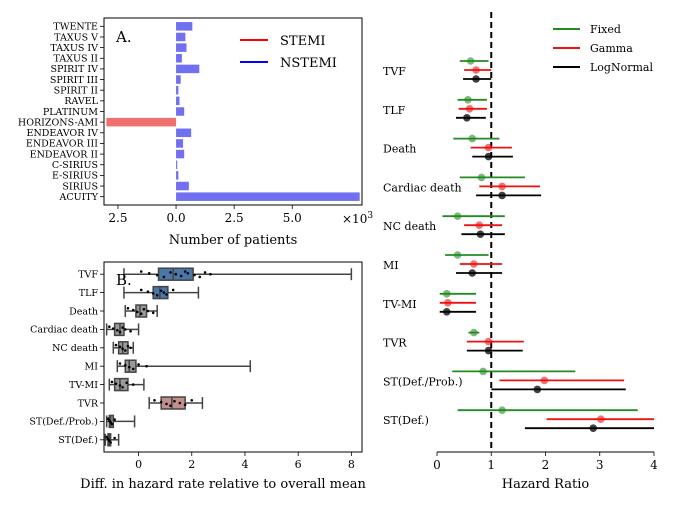 This screenshot has width=675, height=507. What do you see at coordinates (357, 218) in the screenshot?
I see `x-axis-multiplier: ×10³` at bounding box center [357, 218].